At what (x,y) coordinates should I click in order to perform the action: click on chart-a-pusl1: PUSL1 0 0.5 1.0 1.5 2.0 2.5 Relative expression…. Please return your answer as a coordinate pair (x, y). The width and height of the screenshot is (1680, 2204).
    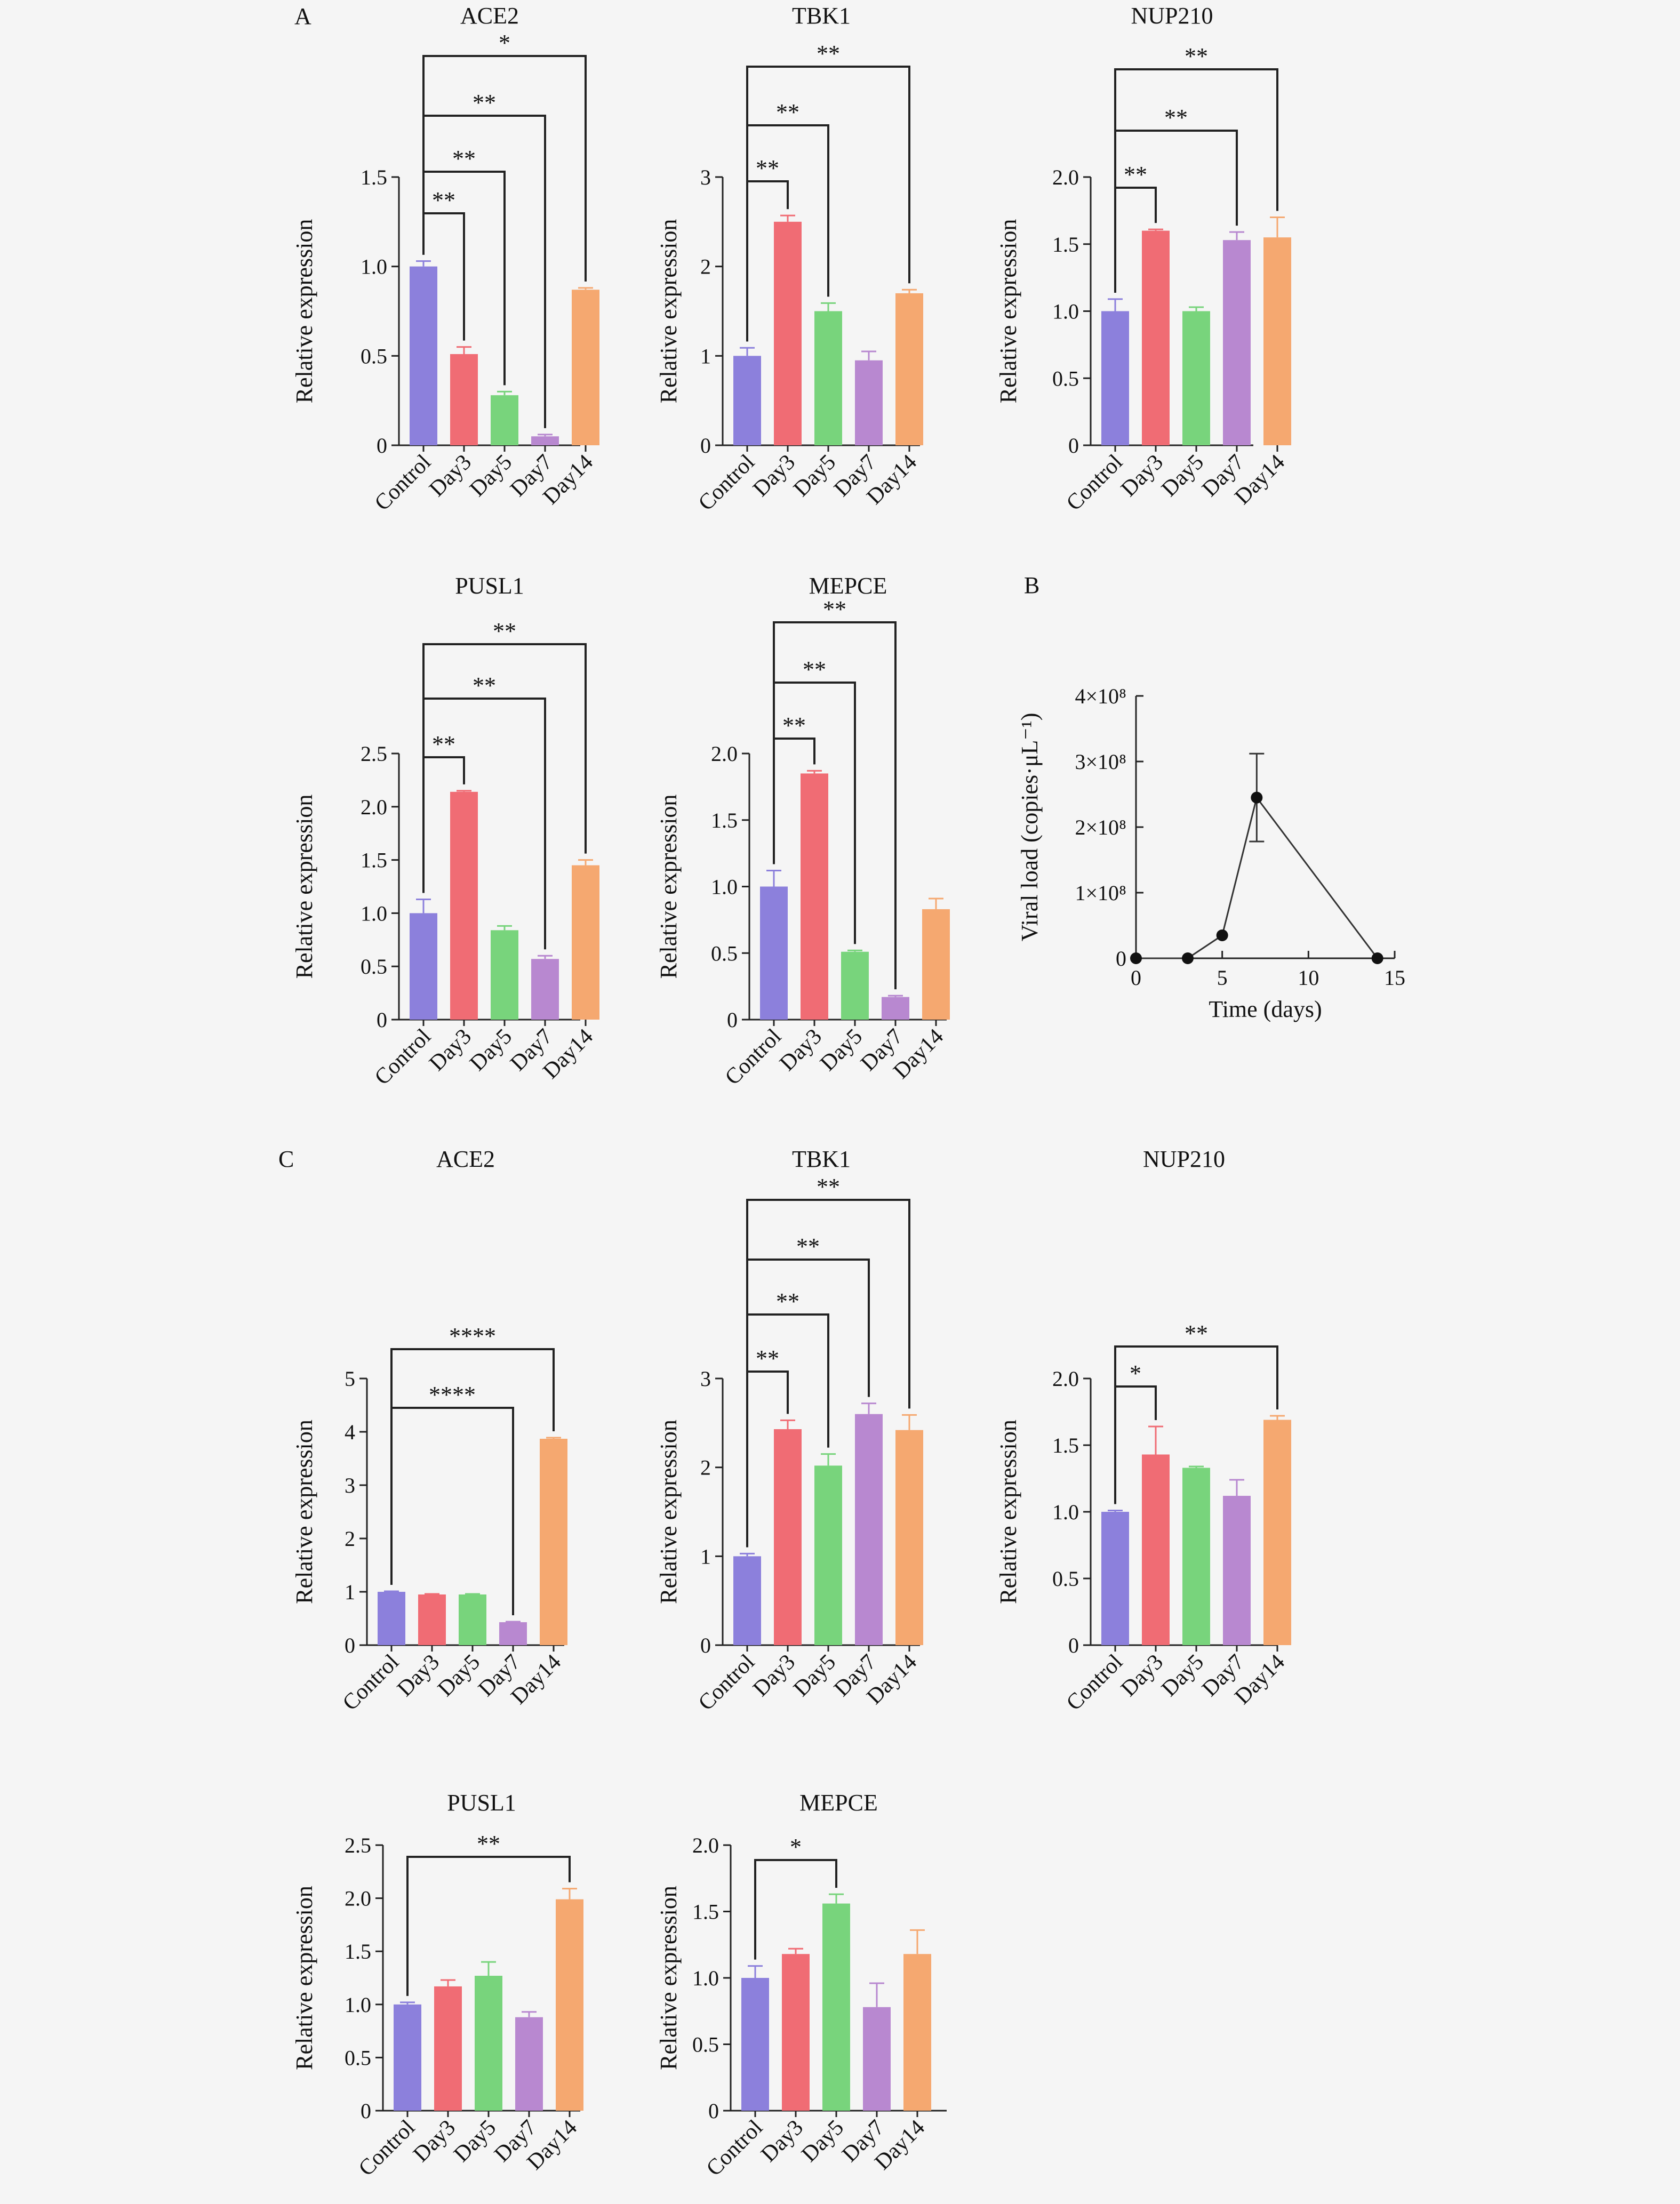
    Looking at the image, I should click on (445, 832).